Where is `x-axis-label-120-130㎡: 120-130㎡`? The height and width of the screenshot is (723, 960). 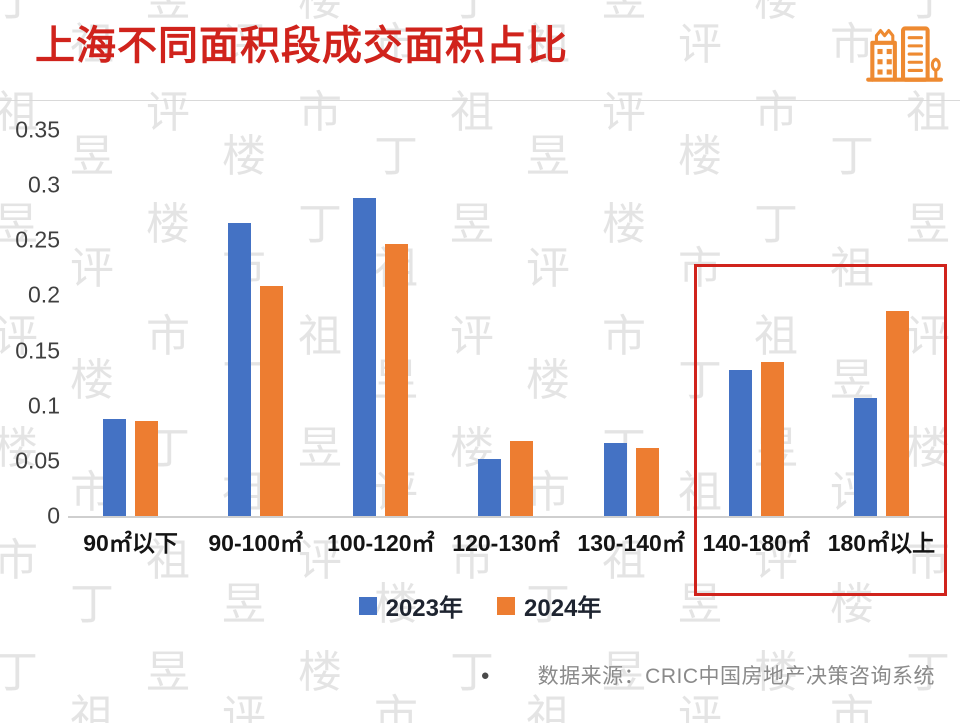
x-axis-label-120-130㎡: 120-130㎡ is located at coordinates (506, 543).